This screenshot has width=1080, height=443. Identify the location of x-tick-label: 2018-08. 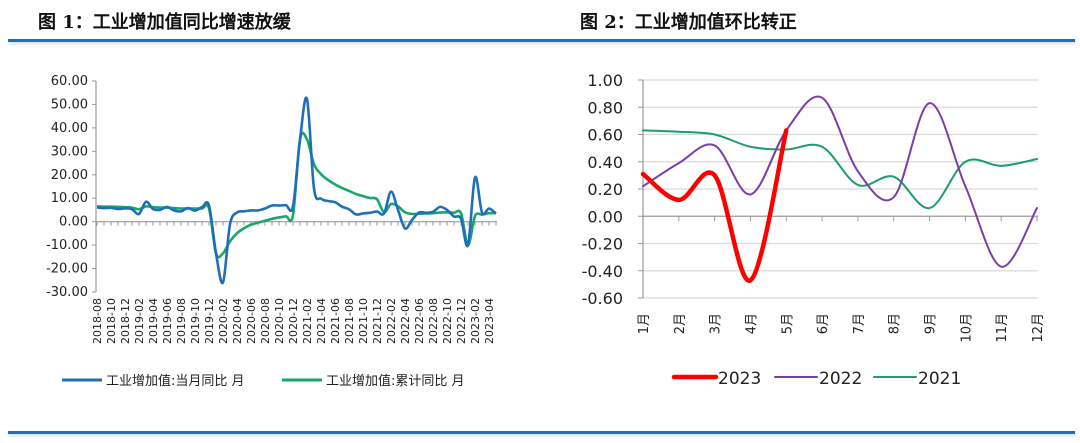
(97, 321).